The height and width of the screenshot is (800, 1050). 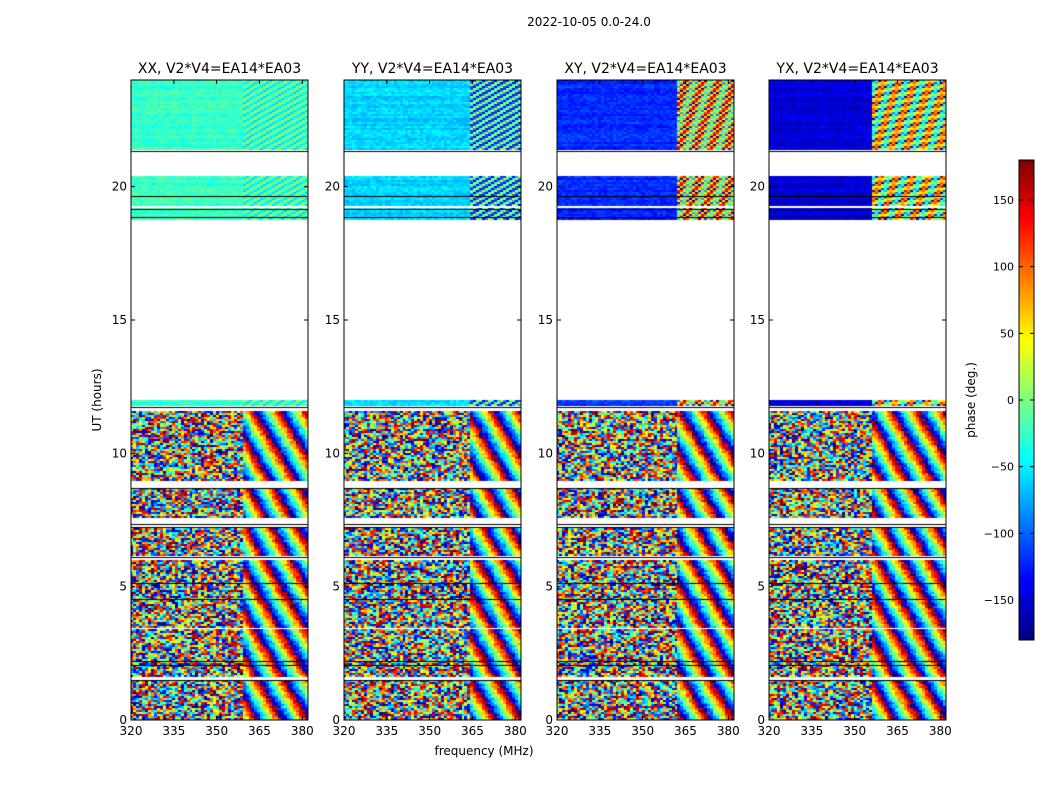 What do you see at coordinates (483, 751) in the screenshot?
I see `x-axis-label: frequency (MHz)` at bounding box center [483, 751].